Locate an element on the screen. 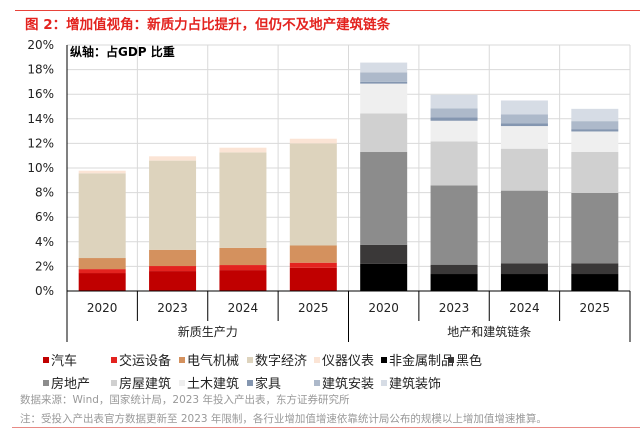 The width and height of the screenshot is (642, 442). legend-label: 电气机械 is located at coordinates (213, 361).